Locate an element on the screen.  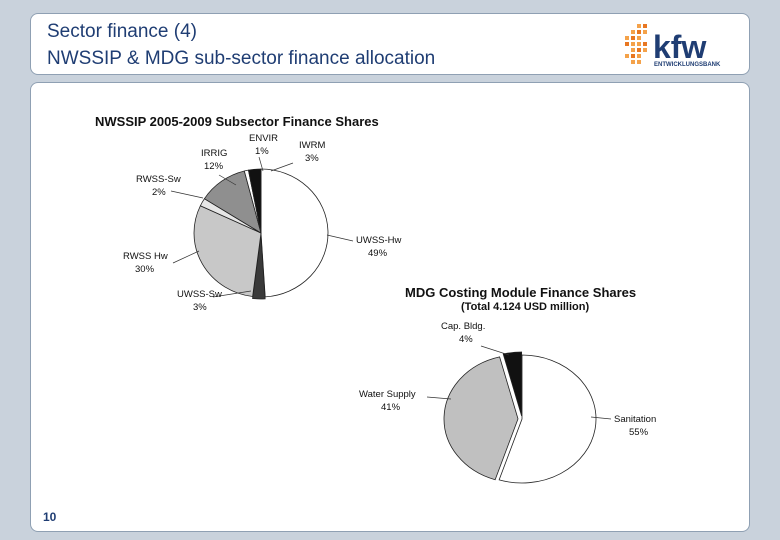
leader-sanitation is located at coordinates (601, 418).